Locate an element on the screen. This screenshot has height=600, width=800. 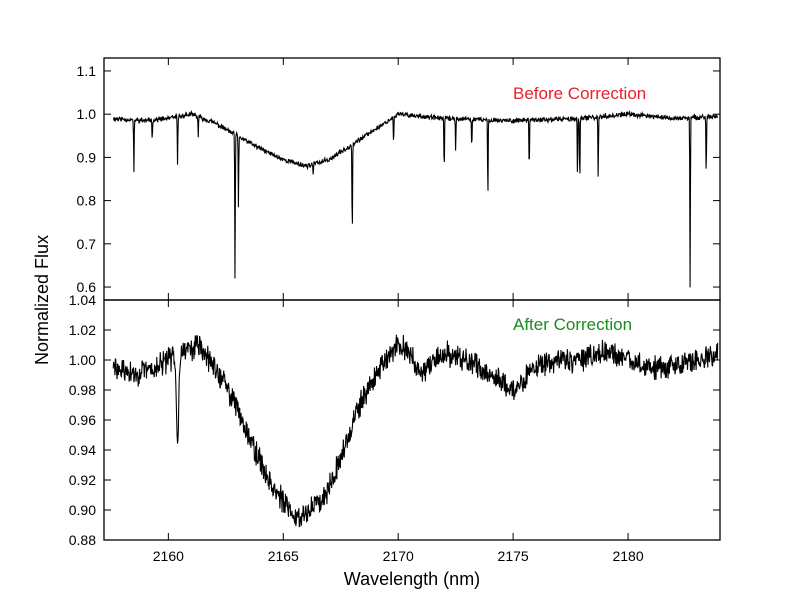
x-tick-label: 2160 is located at coordinates (168, 556).